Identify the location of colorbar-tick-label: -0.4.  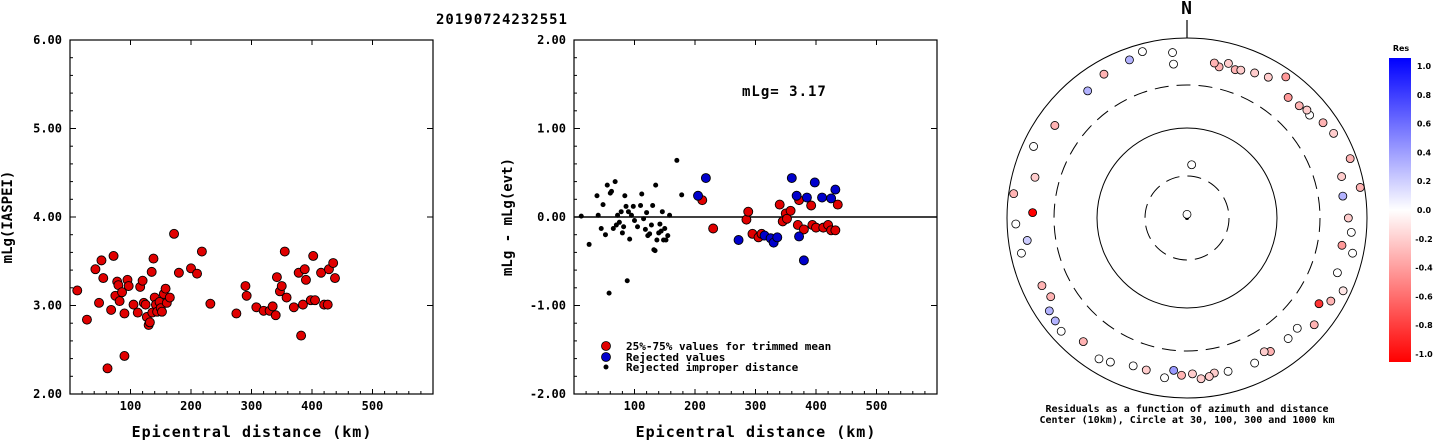
(1424, 268).